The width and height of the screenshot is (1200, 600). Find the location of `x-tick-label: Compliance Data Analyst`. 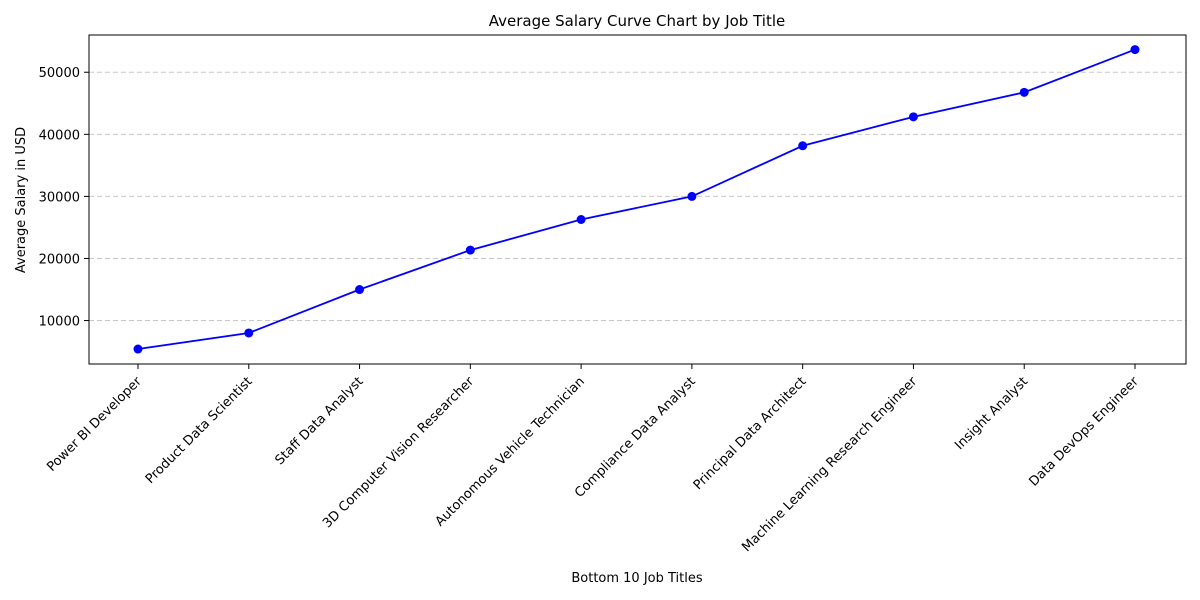

x-tick-label: Compliance Data Analyst is located at coordinates (635, 437).